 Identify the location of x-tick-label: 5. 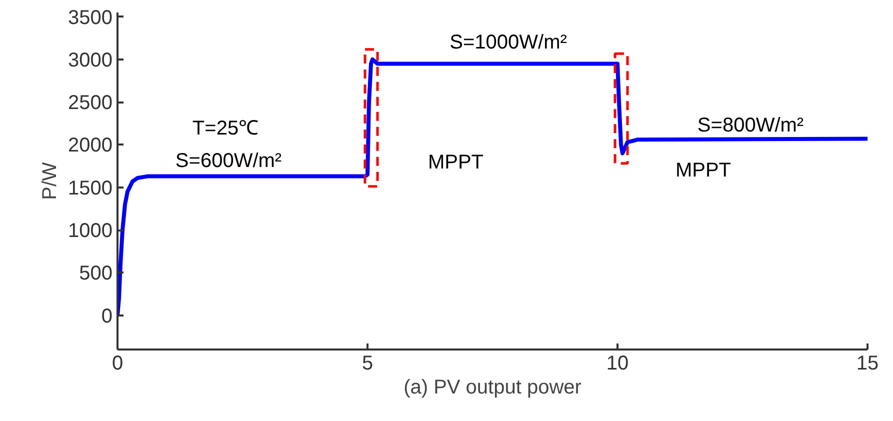
(368, 363).